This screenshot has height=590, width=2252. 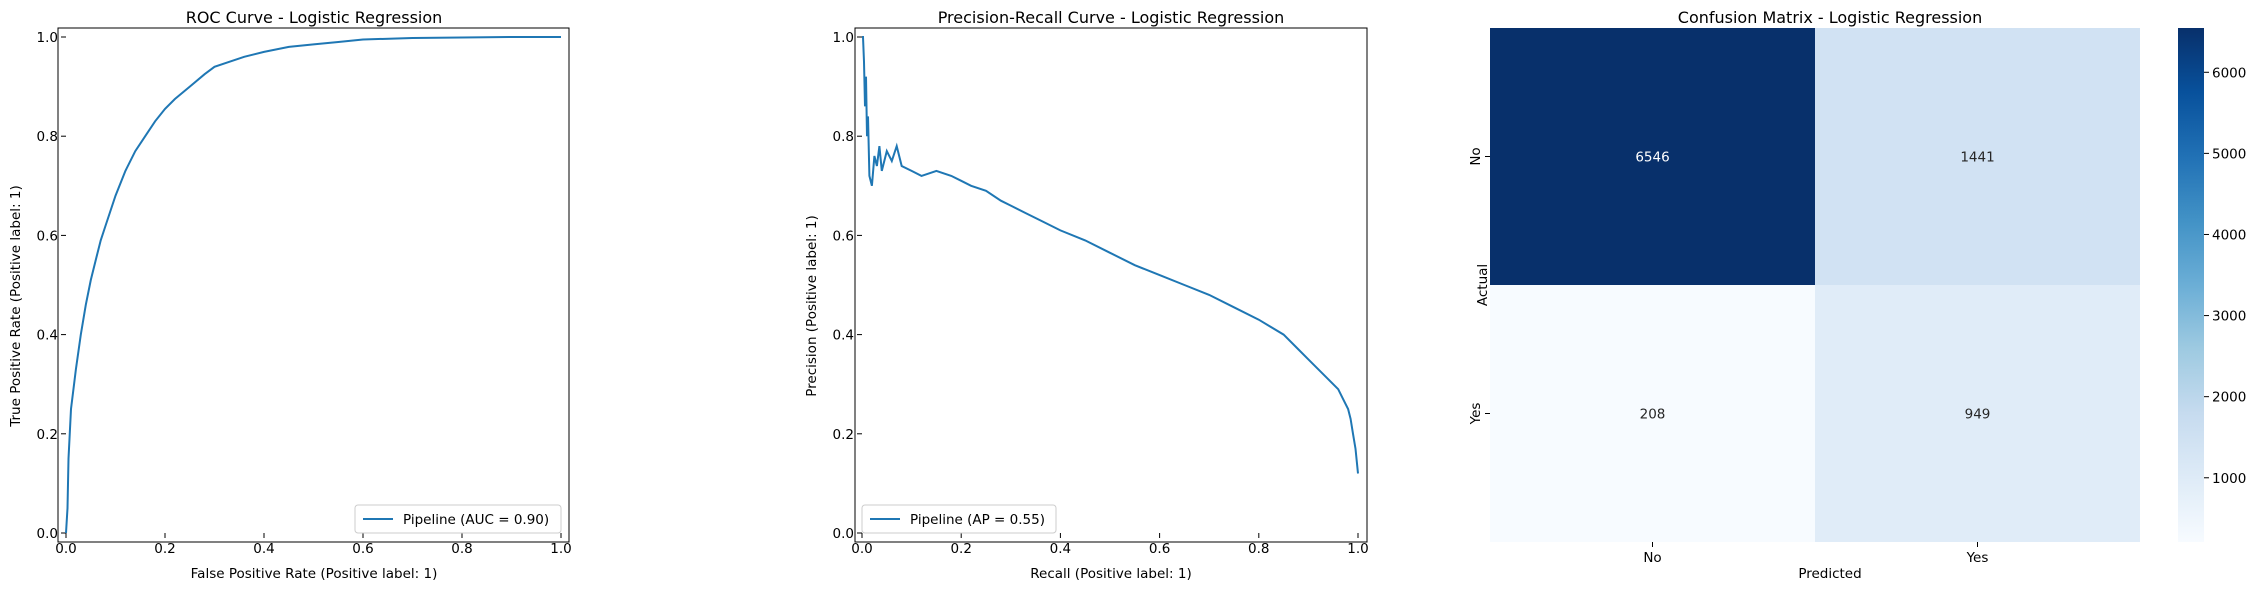 What do you see at coordinates (2229, 73) in the screenshot?
I see `colorbar-tick-label: 6000` at bounding box center [2229, 73].